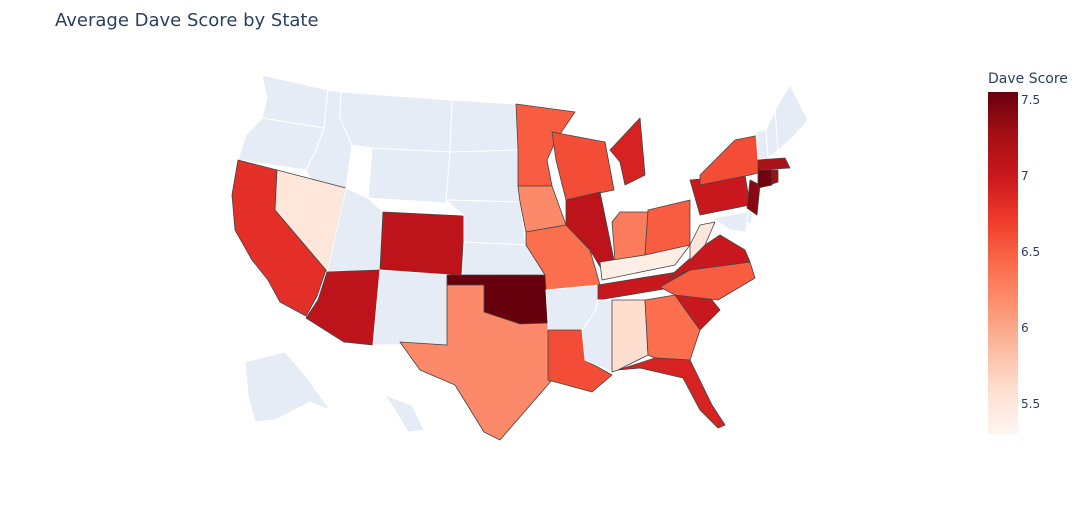 Image resolution: width=1089 pixels, height=525 pixels. Describe the element at coordinates (630, 236) in the screenshot. I see `state-in` at that location.